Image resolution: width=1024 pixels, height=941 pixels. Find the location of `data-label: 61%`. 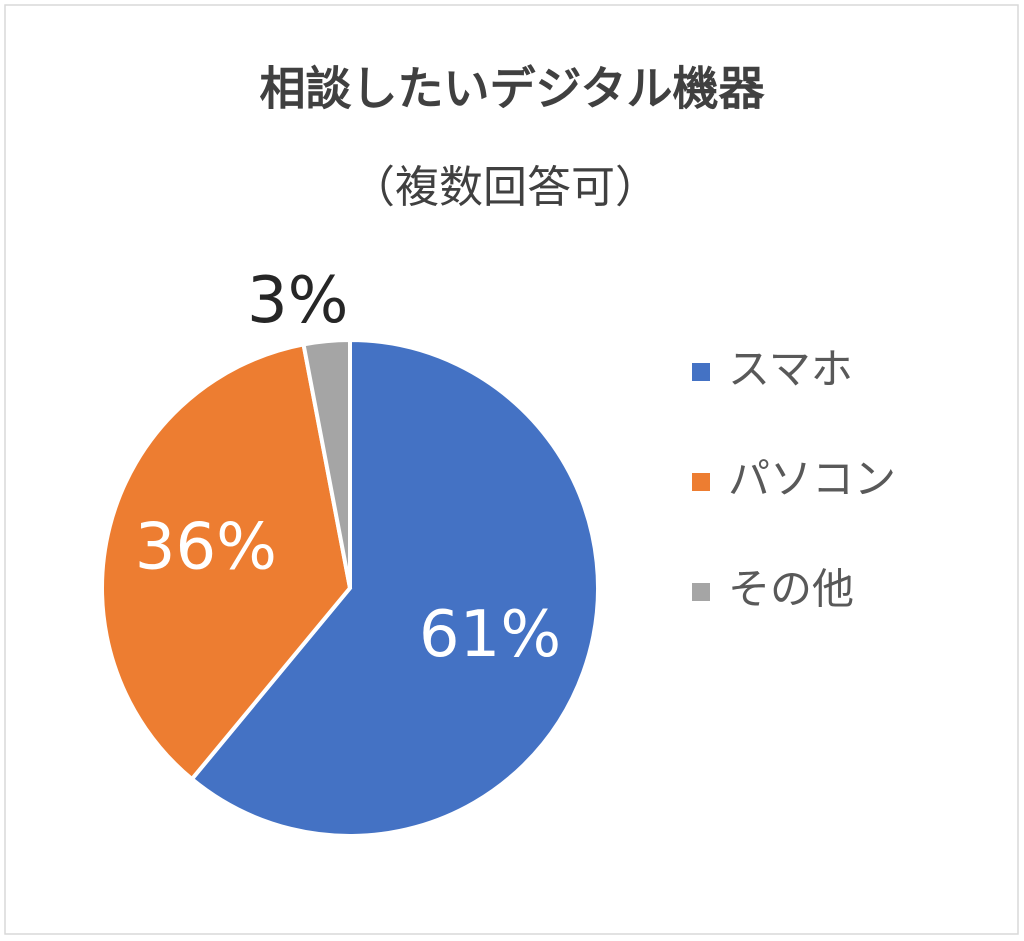

data-label: 61% is located at coordinates (490, 635).